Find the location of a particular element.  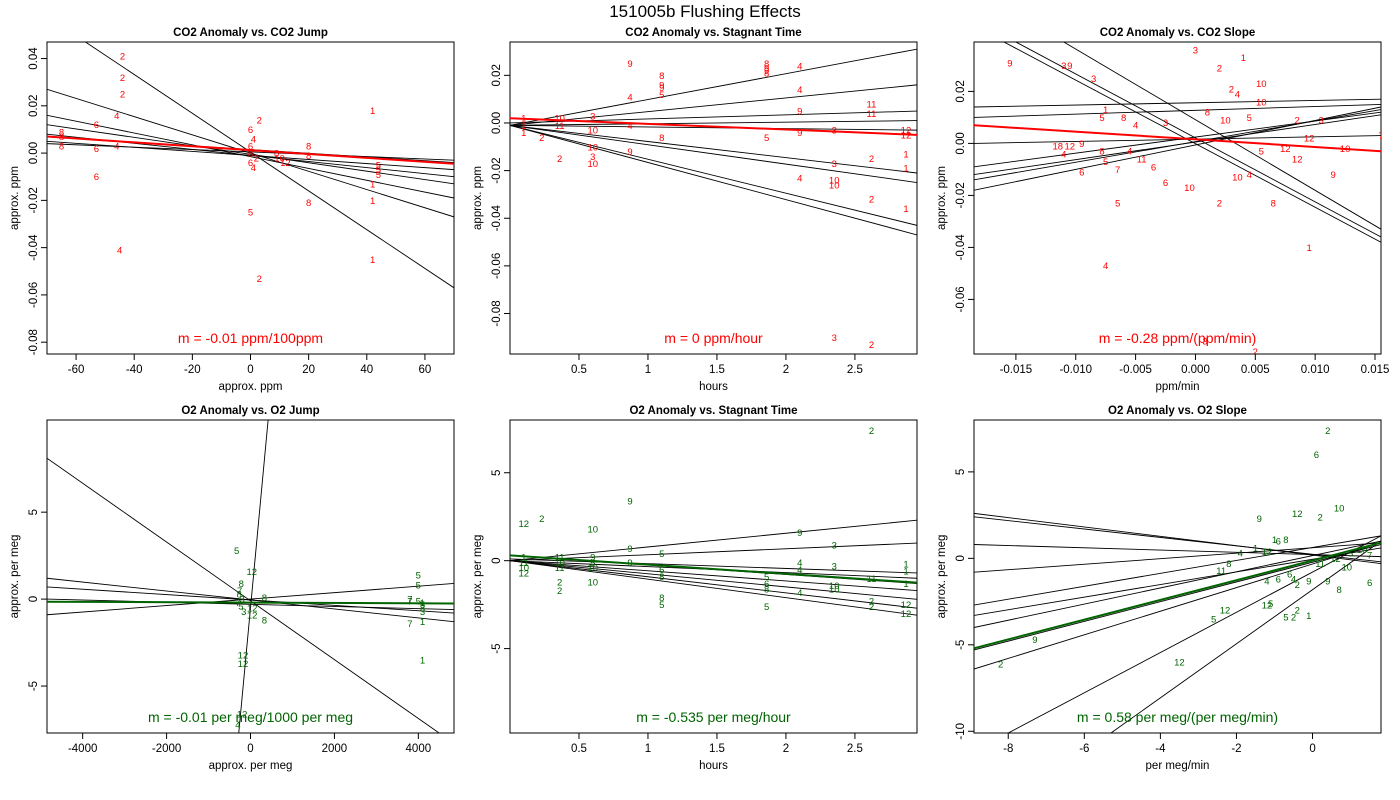

x-tick-label: -2000 is located at coordinates (166, 749).